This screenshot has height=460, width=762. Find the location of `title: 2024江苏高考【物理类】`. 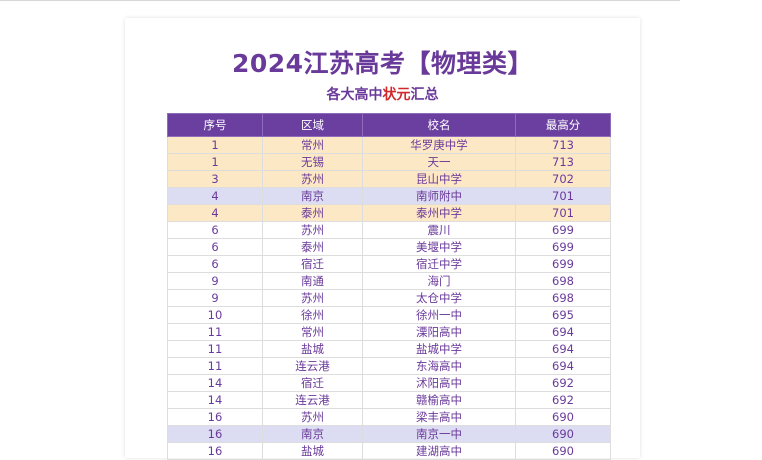

title: 2024江苏高考【物理类】 is located at coordinates (382, 63).